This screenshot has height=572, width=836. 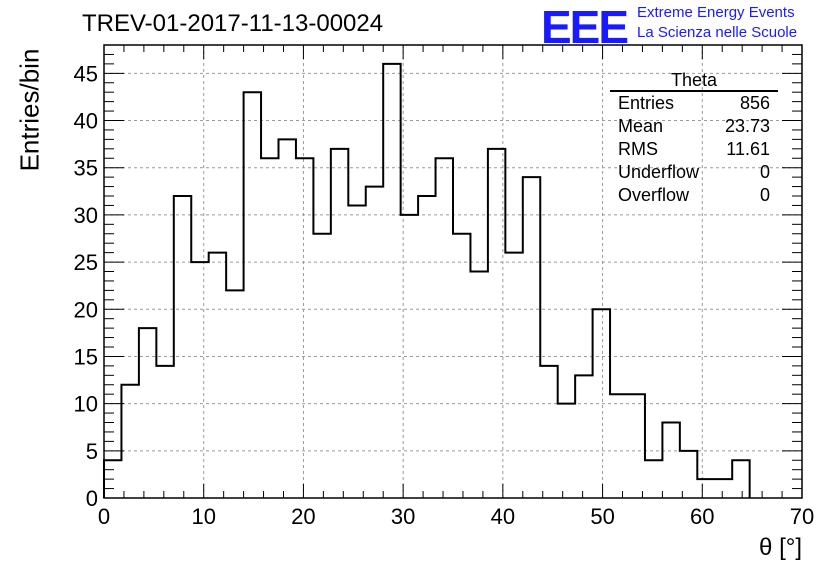 I want to click on x-tick-label: 0, so click(x=104, y=516).